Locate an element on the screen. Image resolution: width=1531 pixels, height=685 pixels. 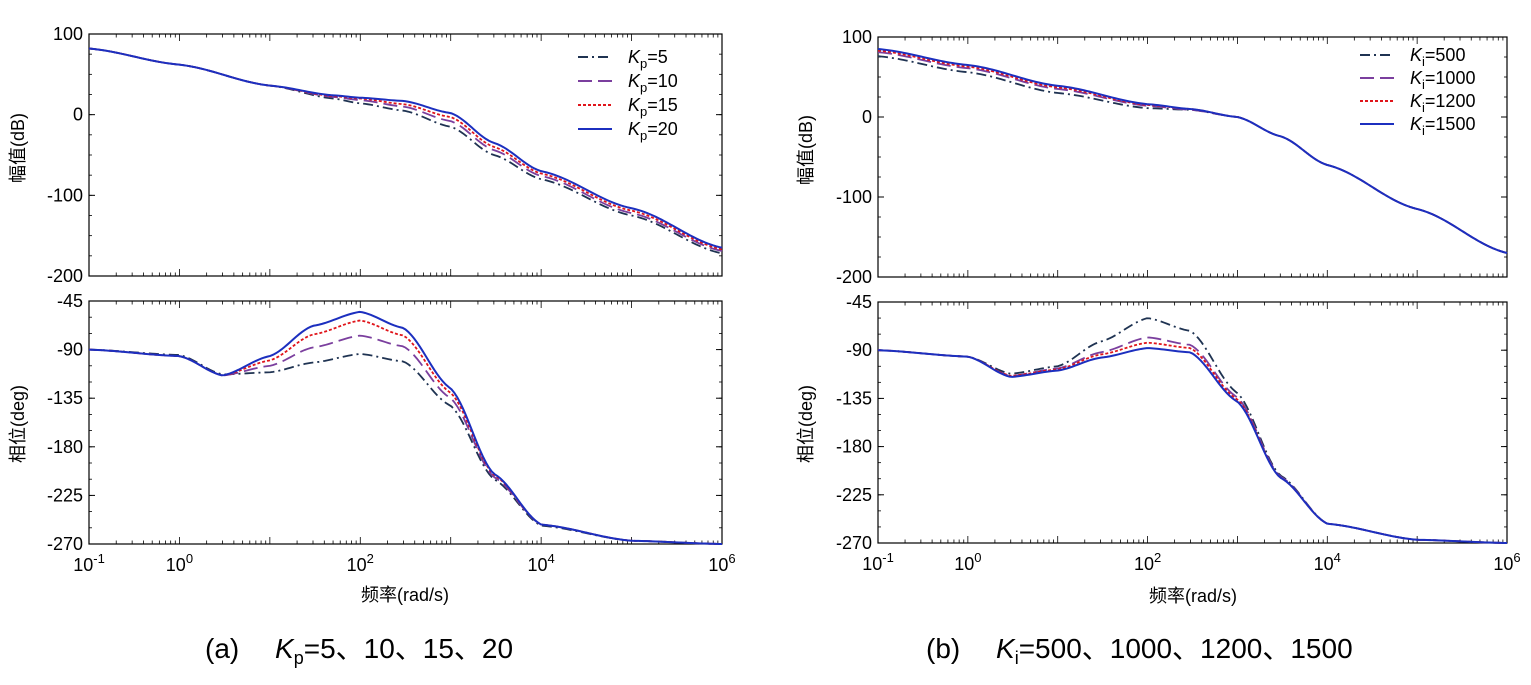
series-line-Ki=1000 is located at coordinates (1192, 440).